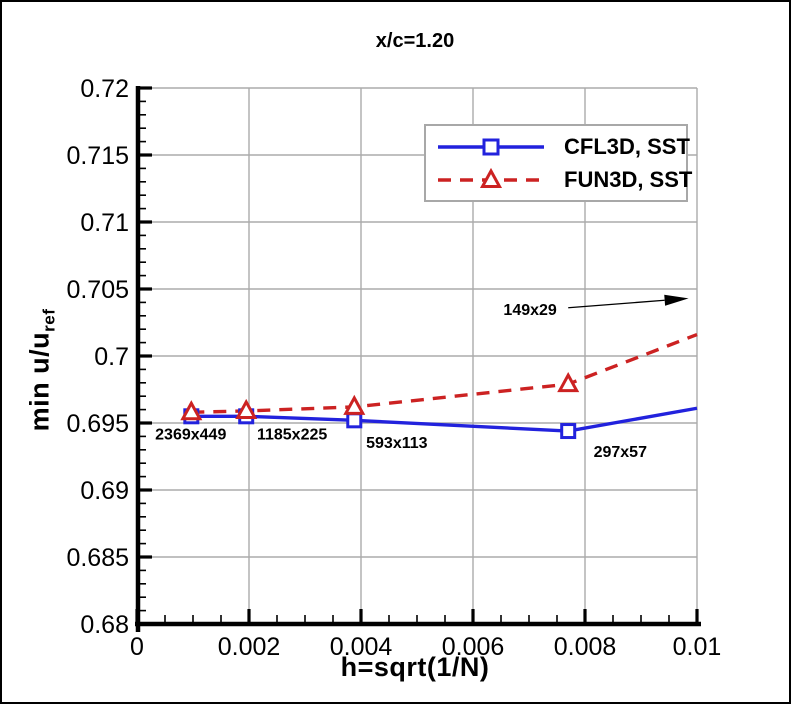 The height and width of the screenshot is (704, 791). I want to click on x-tick-label: 0.008, so click(585, 647).